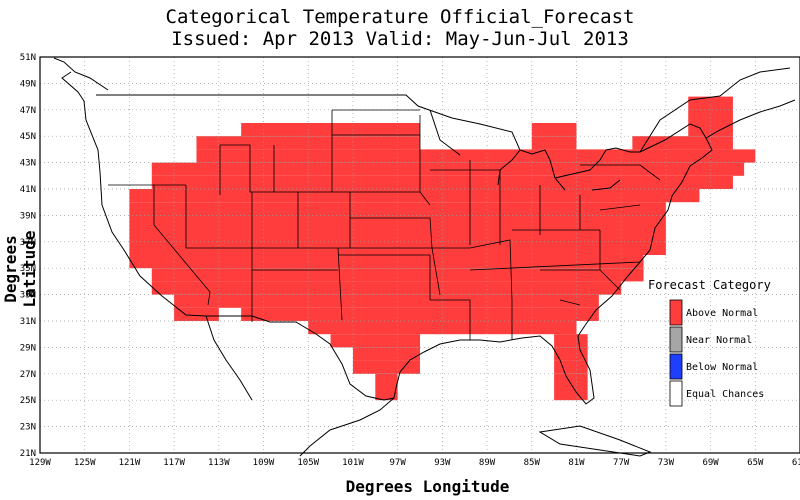 Image resolution: width=800 pixels, height=500 pixels. I want to click on x-tick-label: 81W, so click(576, 463).